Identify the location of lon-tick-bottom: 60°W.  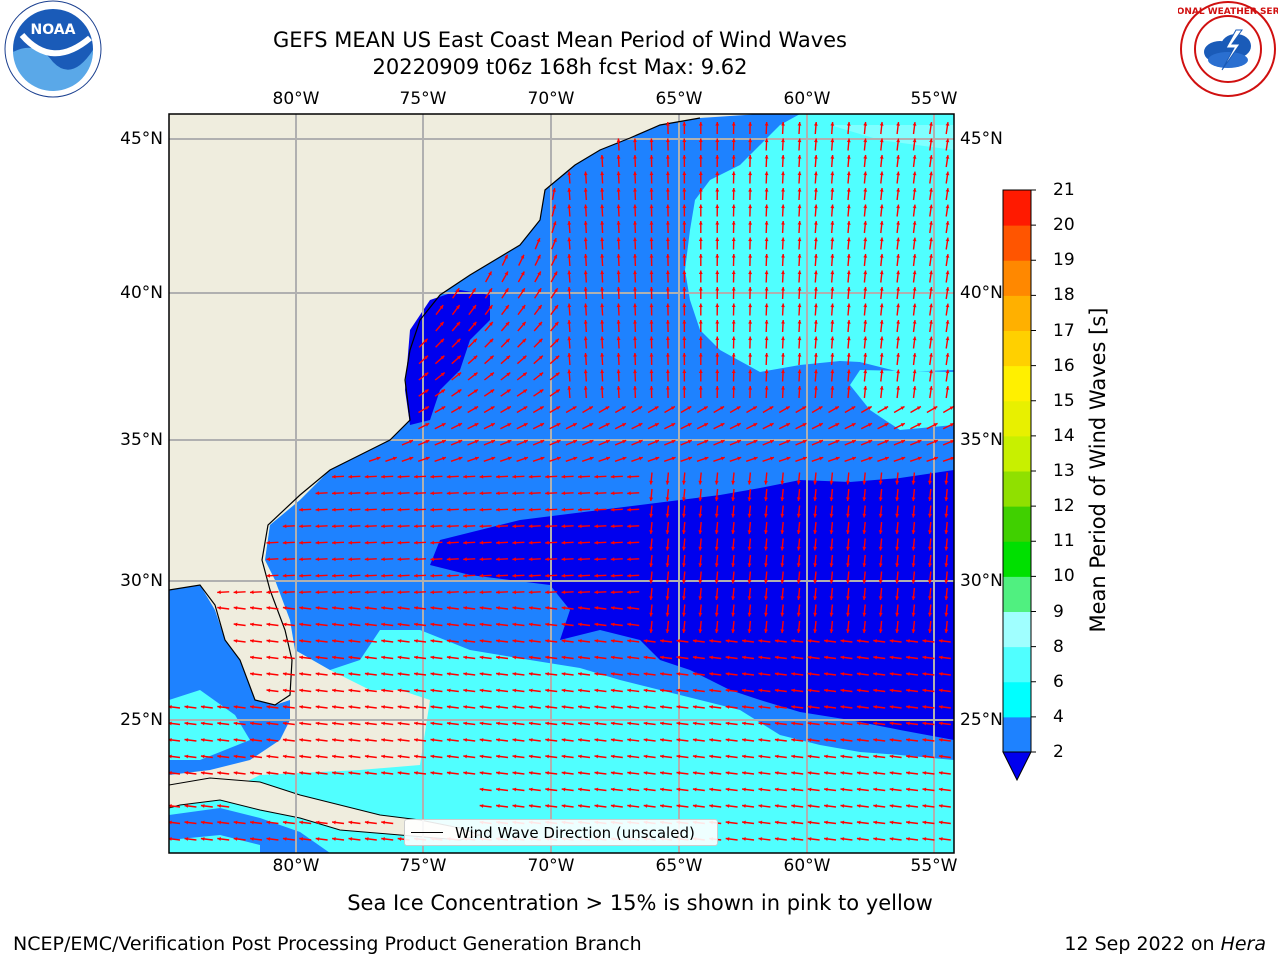
(807, 866).